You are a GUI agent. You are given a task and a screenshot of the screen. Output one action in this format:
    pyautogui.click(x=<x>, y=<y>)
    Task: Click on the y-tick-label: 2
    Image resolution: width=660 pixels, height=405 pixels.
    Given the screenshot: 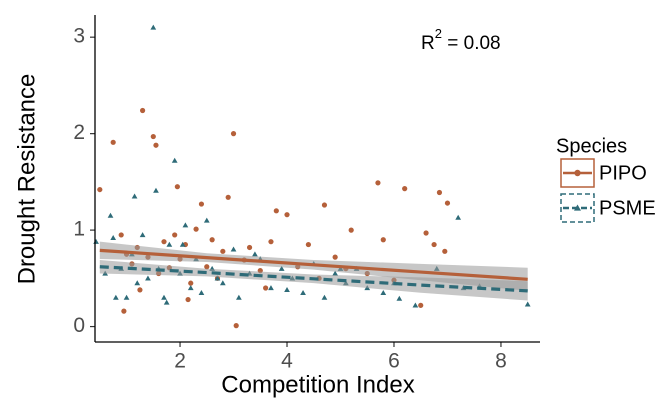 What is the action you would take?
    pyautogui.click(x=79, y=132)
    